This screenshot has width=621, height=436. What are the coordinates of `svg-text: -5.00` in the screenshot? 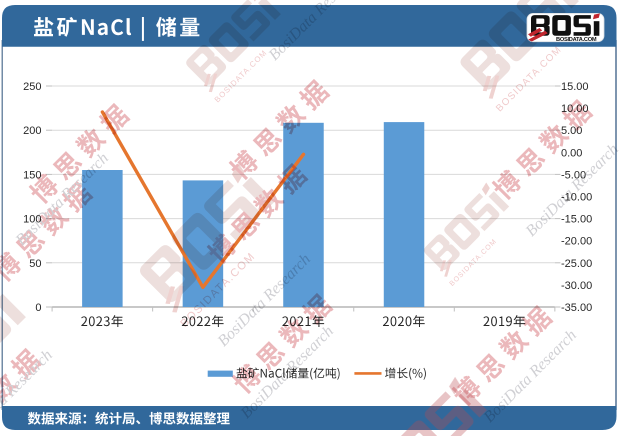 It's located at (573, 175).